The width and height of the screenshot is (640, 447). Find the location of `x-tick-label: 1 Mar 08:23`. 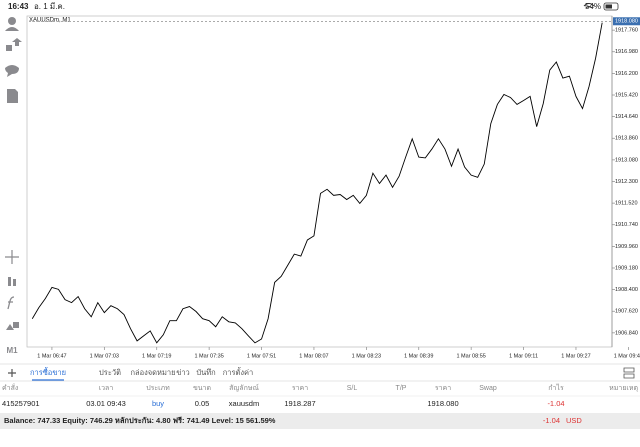

x-tick-label: 1 Mar 08:23 is located at coordinates (366, 356).